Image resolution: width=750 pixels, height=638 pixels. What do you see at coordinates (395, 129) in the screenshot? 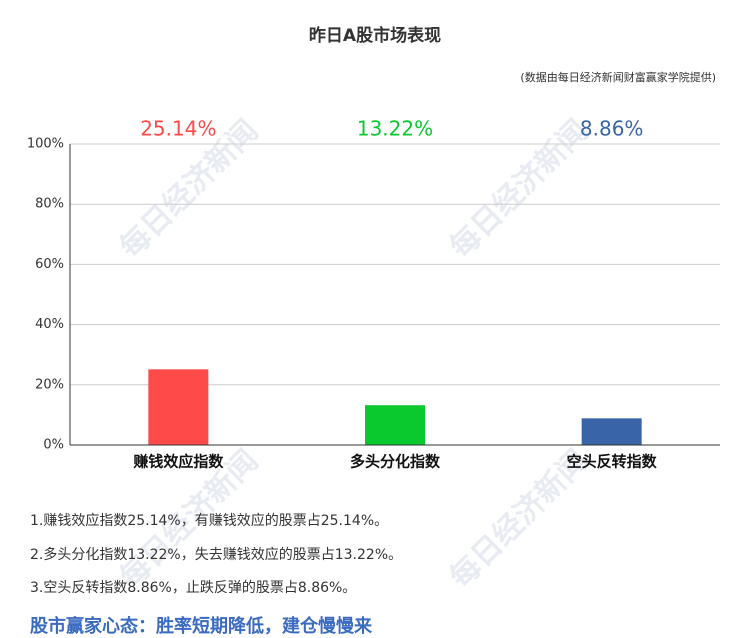
I see `value-label: 13.22%` at bounding box center [395, 129].